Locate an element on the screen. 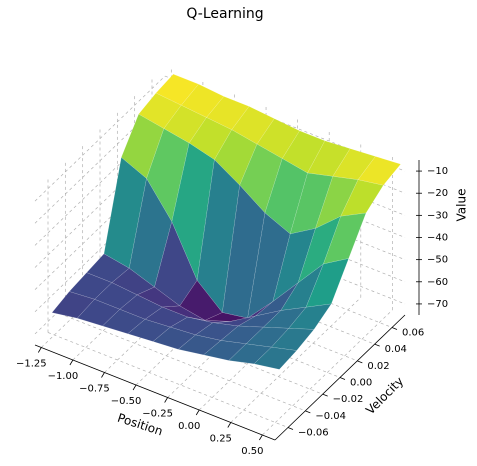  y-tick-label: −0.04 is located at coordinates (330, 416).